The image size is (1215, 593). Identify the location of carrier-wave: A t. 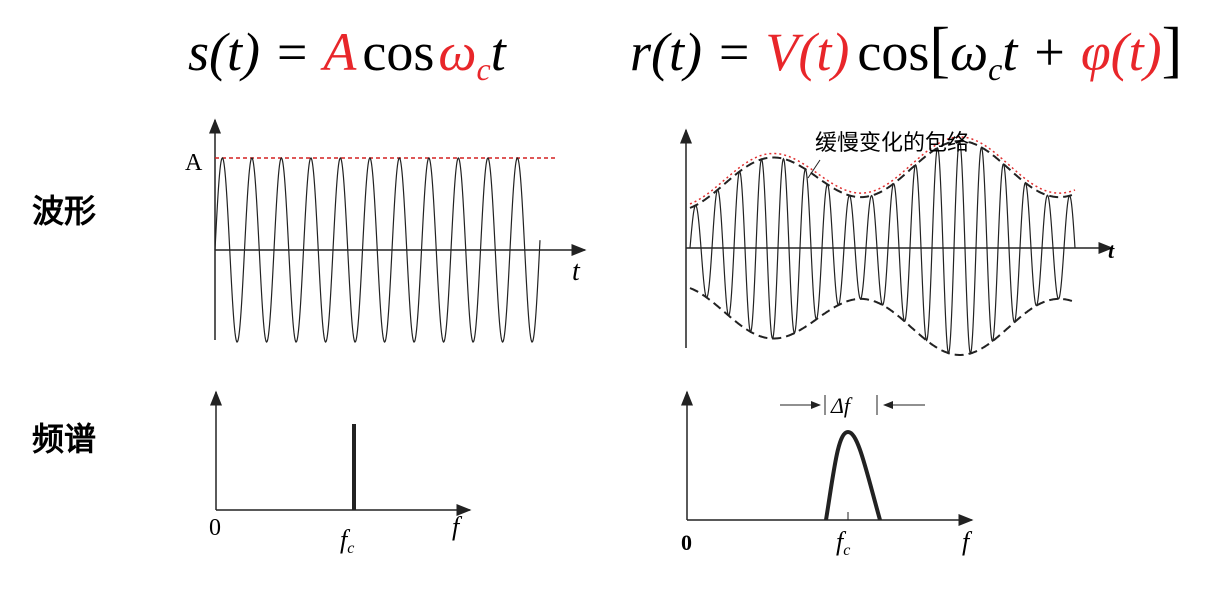
(386, 230).